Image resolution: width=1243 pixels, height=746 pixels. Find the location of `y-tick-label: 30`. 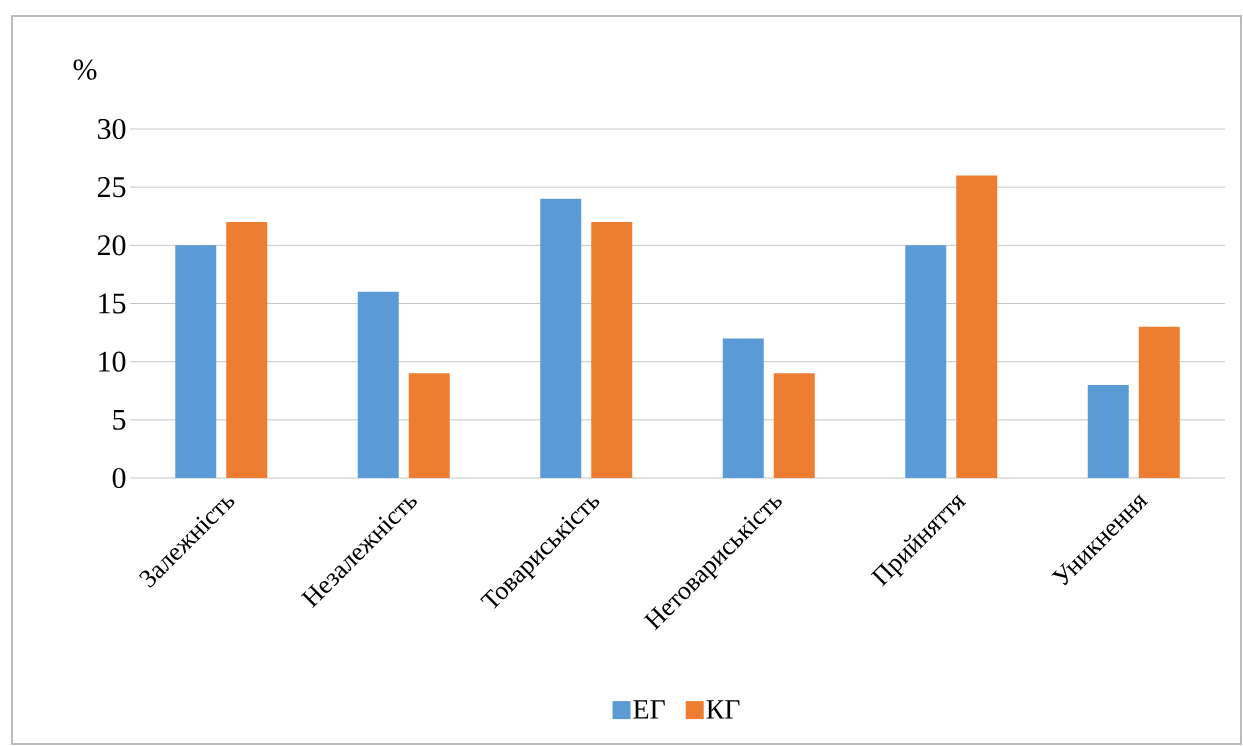

y-tick-label: 30 is located at coordinates (112, 129).